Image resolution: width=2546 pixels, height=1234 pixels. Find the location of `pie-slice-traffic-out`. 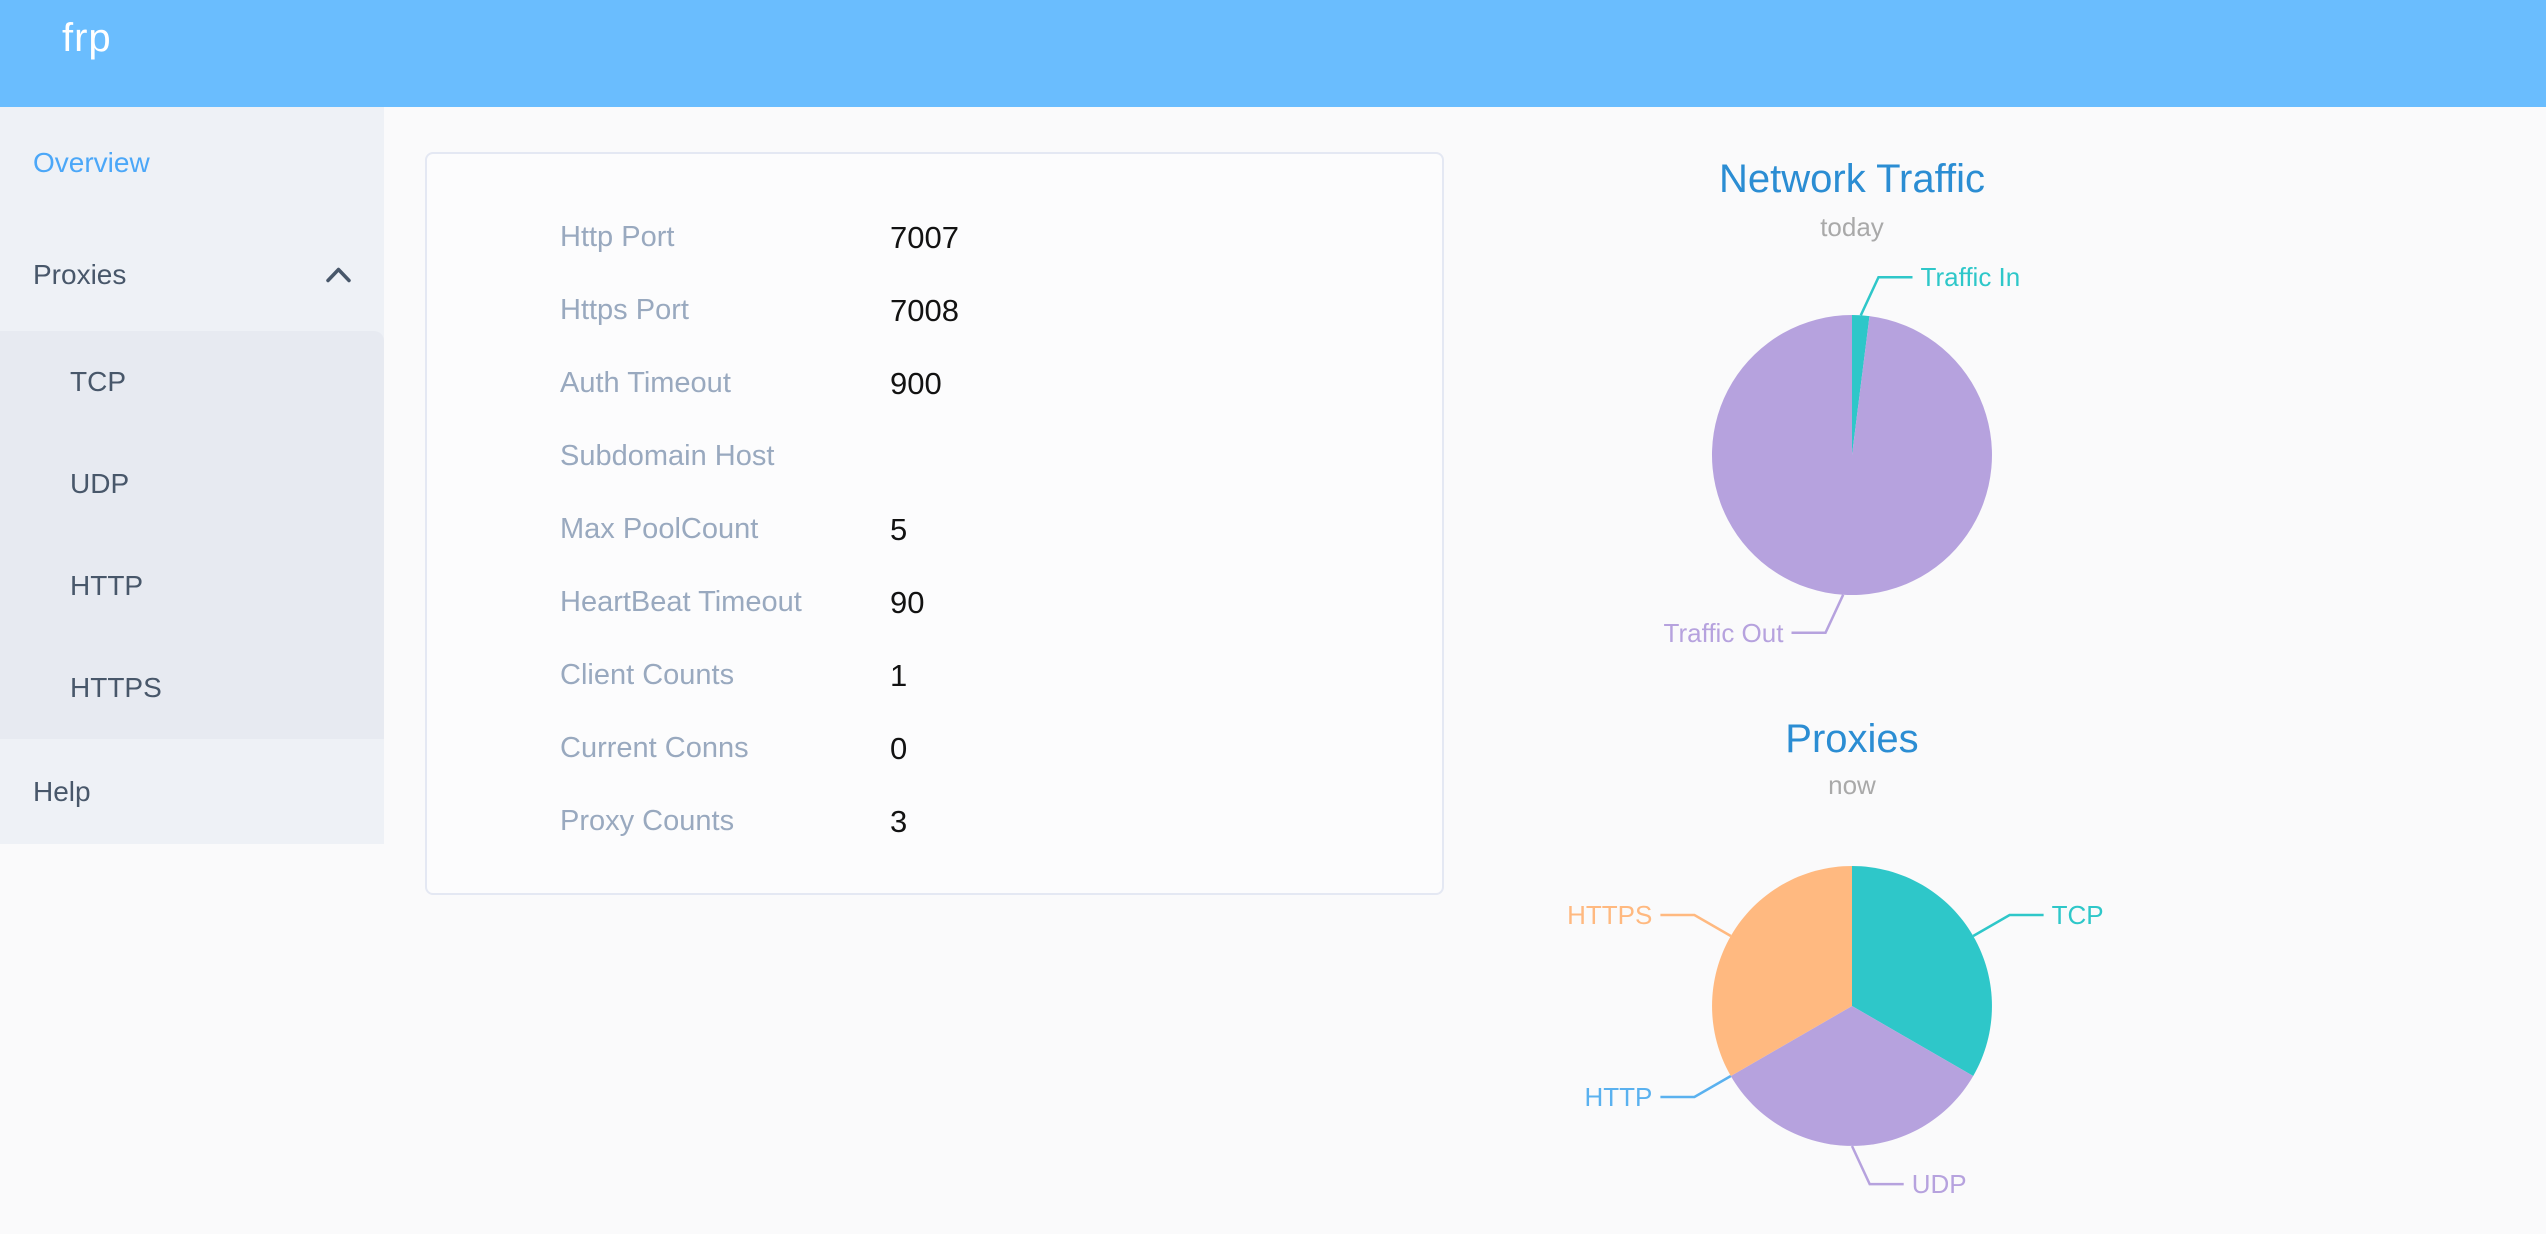

pie-slice-traffic-out is located at coordinates (1851, 455).